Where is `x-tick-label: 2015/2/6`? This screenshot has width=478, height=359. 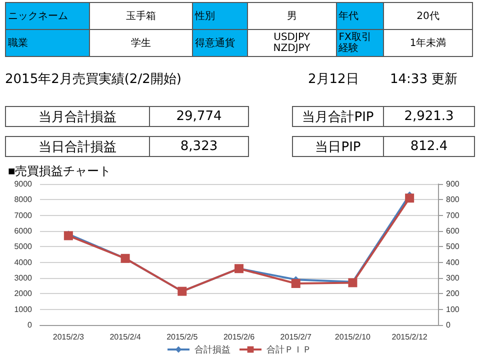 x-tick-label: 2015/2/6 is located at coordinates (239, 337).